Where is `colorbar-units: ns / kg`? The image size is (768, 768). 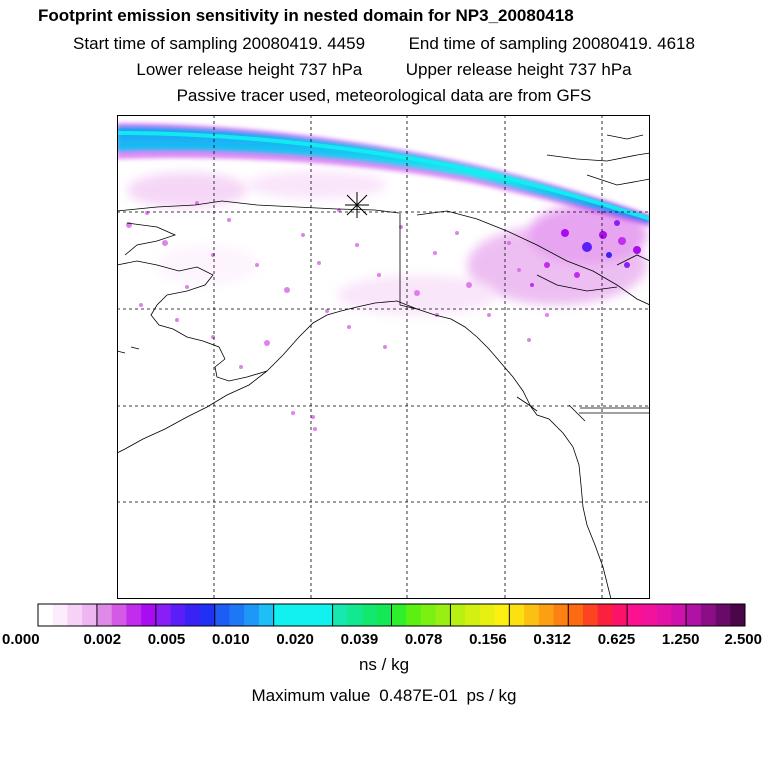 colorbar-units: ns / kg is located at coordinates (384, 664).